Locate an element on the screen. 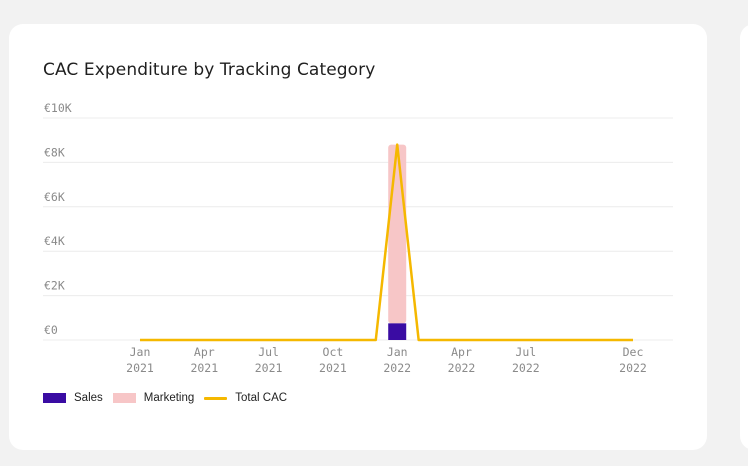 This screenshot has height=466, width=748. y-tick-label: €0 is located at coordinates (51, 330).